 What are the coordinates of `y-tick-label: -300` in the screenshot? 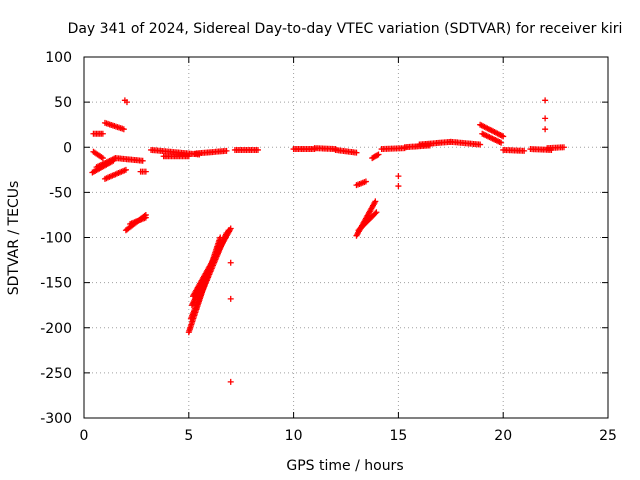 It's located at (56, 419).